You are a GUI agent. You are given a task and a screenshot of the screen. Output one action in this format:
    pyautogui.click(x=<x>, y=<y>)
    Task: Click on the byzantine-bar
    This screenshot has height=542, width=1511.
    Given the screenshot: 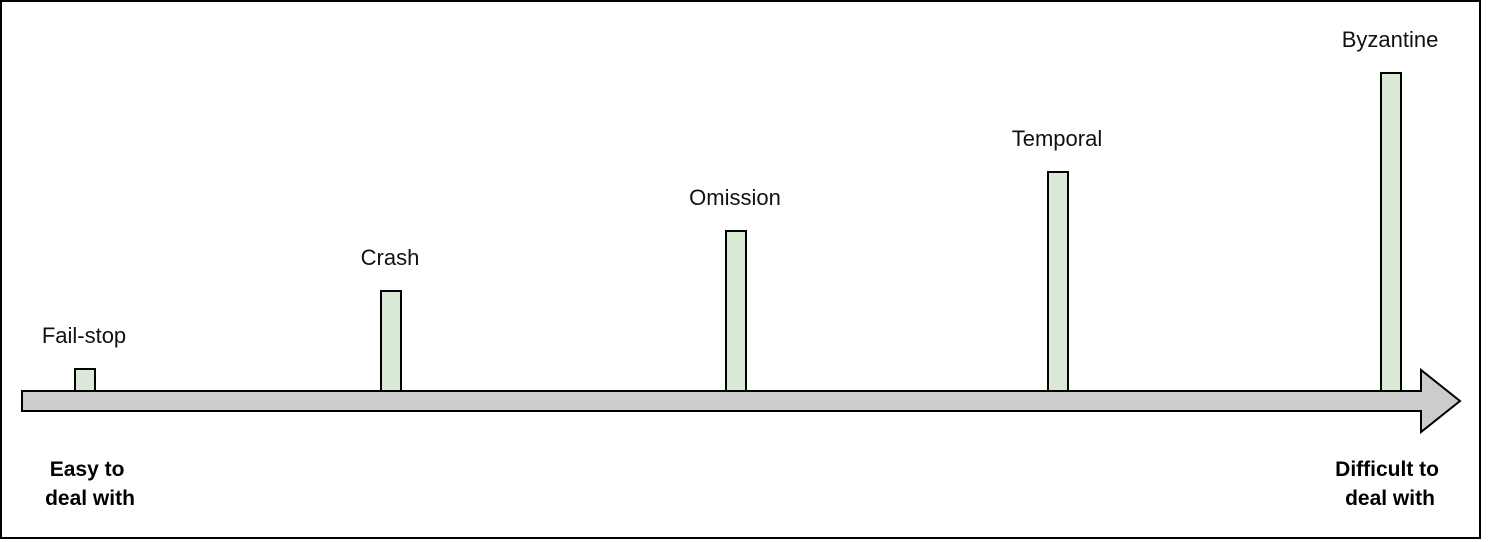 What is the action you would take?
    pyautogui.click(x=1391, y=232)
    